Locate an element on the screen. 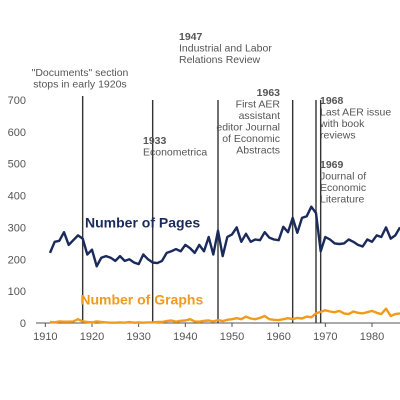 This screenshot has width=400, height=400. annotation-text-1933: Econometrica is located at coordinates (175, 153).